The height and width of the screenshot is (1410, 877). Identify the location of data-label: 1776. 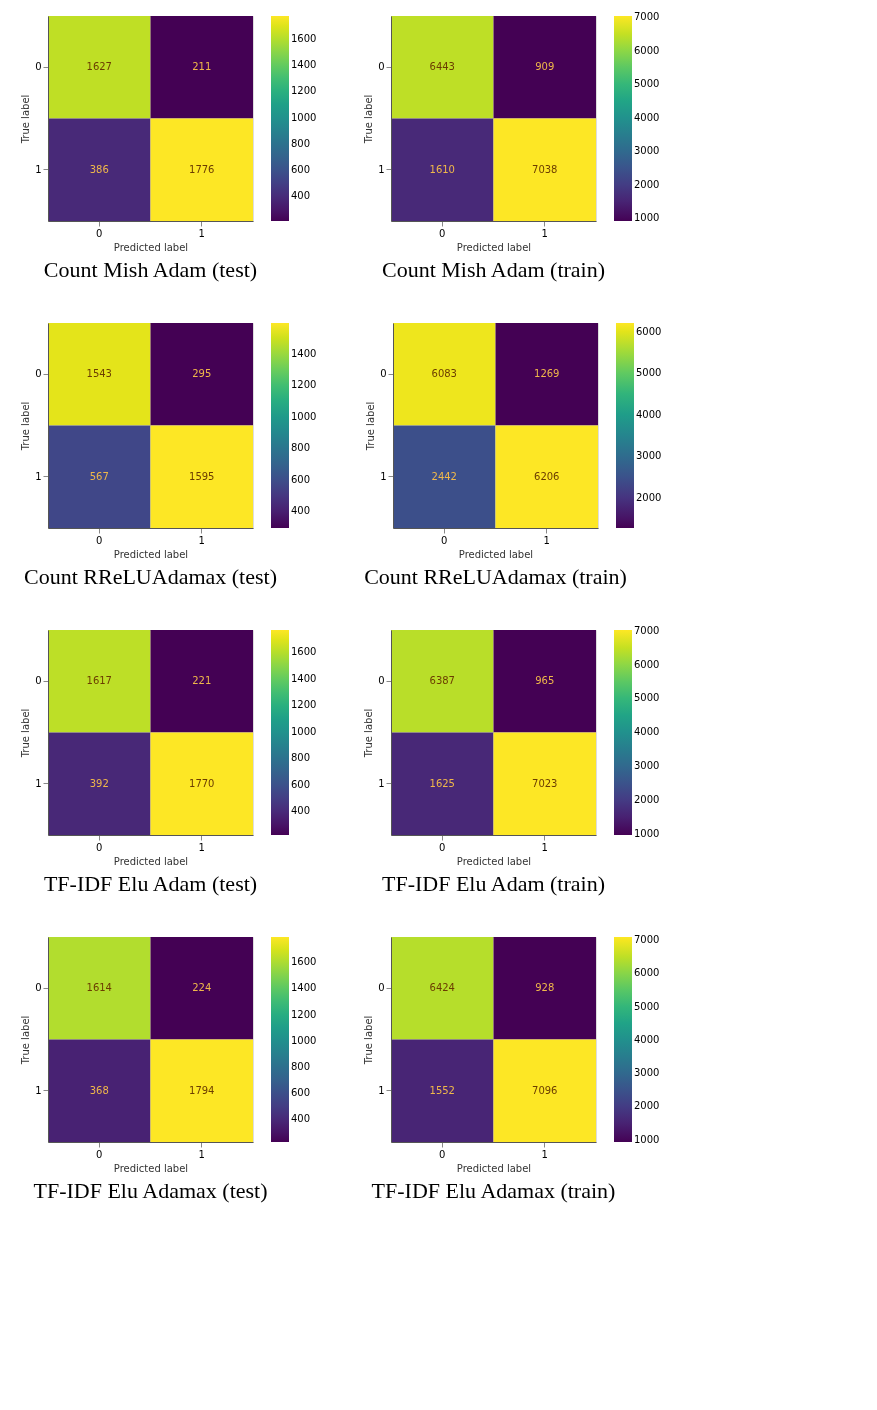
(202, 169).